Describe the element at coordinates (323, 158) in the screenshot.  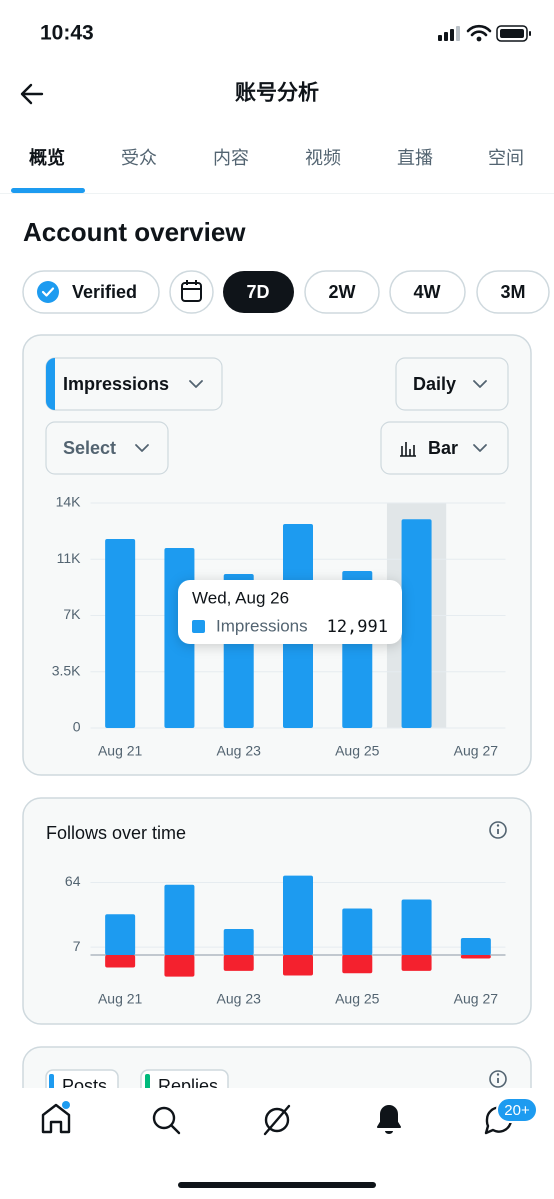
I see `tab: 视频` at that location.